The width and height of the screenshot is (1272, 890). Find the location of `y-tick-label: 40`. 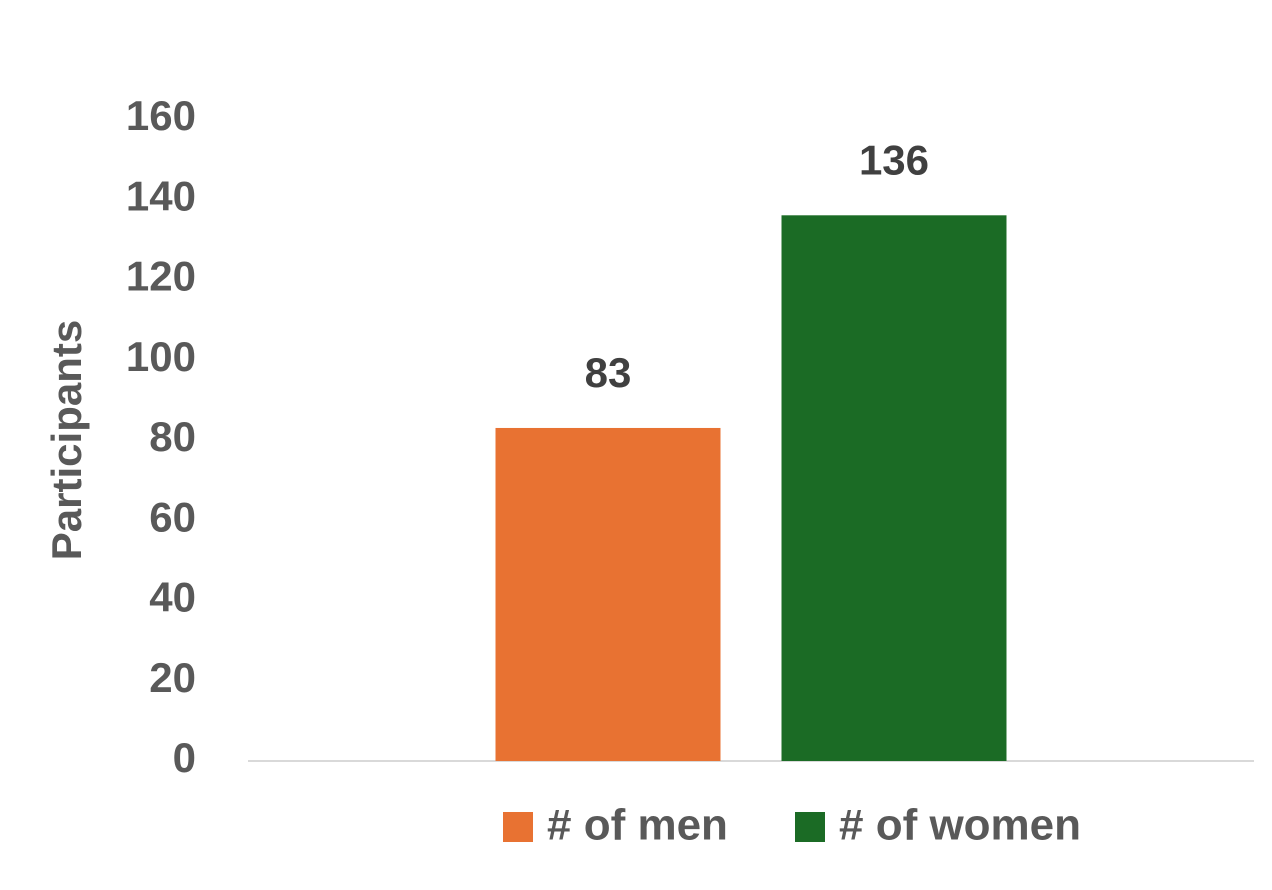

y-tick-label: 40 is located at coordinates (172, 597).